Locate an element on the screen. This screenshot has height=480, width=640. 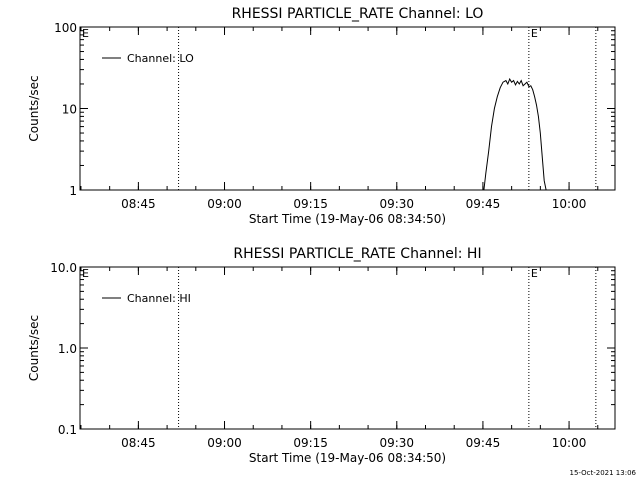
hi-y-tick-label: 1.0 is located at coordinates (67, 349).